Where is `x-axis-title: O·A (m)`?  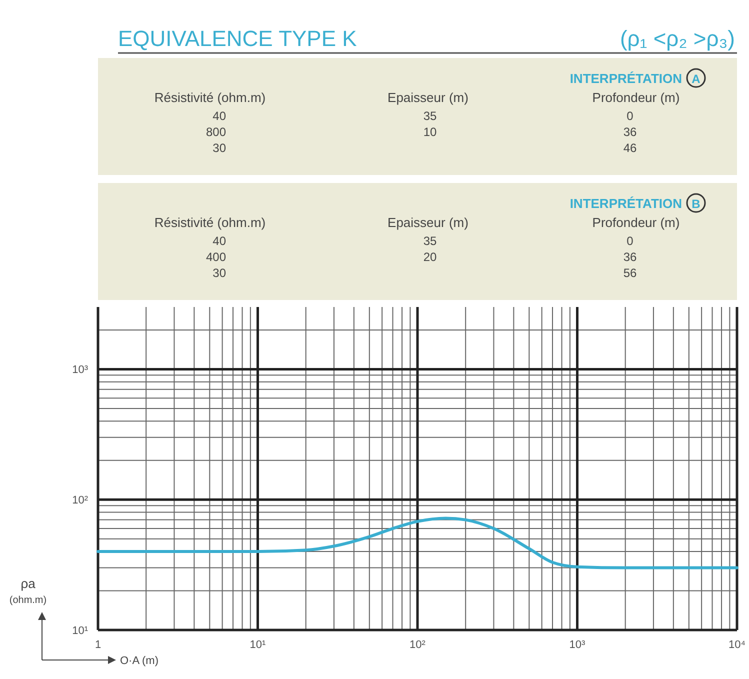 x-axis-title: O·A (m) is located at coordinates (139, 661).